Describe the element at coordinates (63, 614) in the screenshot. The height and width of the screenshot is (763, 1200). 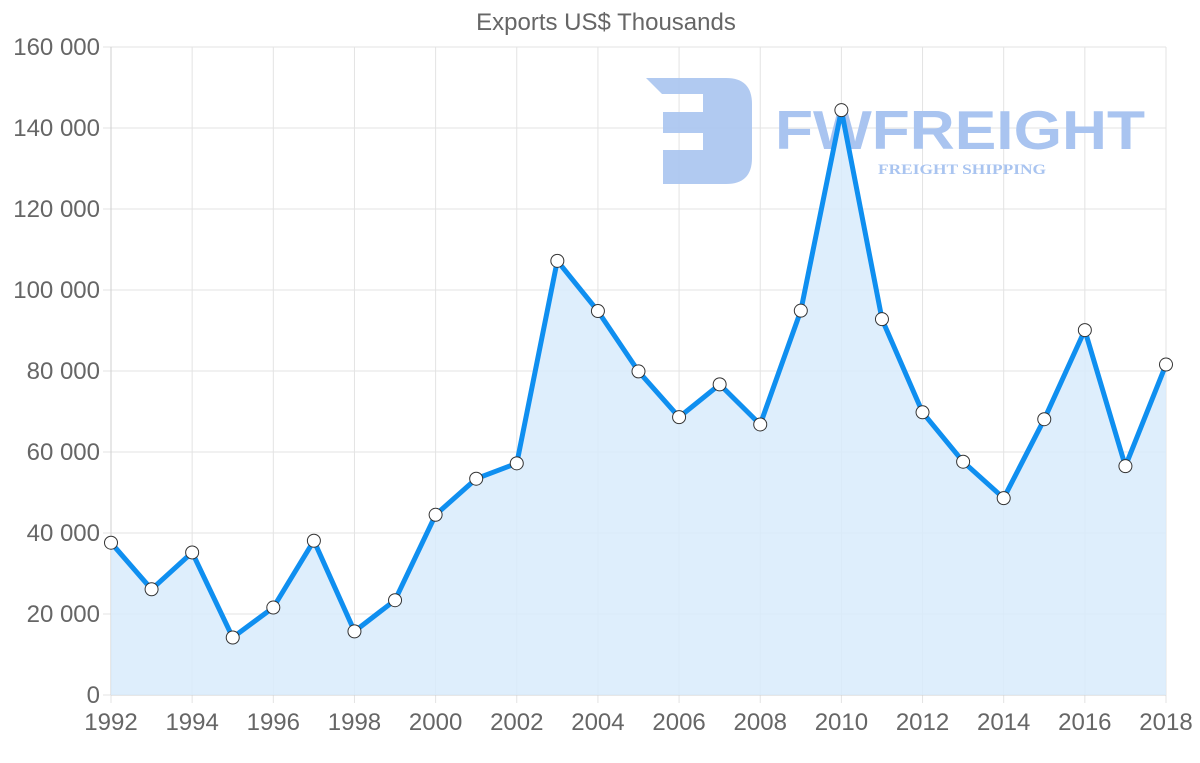
I see `y-tick-label: 20 000` at that location.